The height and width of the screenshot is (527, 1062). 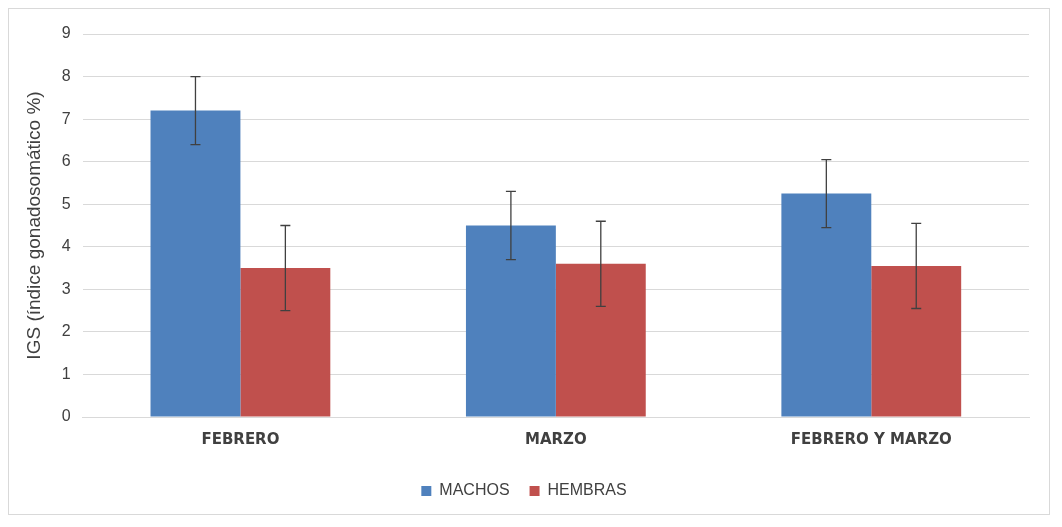 What do you see at coordinates (33, 225) in the screenshot?
I see `y-axis-title: IGS (índice gonadosomático %)` at bounding box center [33, 225].